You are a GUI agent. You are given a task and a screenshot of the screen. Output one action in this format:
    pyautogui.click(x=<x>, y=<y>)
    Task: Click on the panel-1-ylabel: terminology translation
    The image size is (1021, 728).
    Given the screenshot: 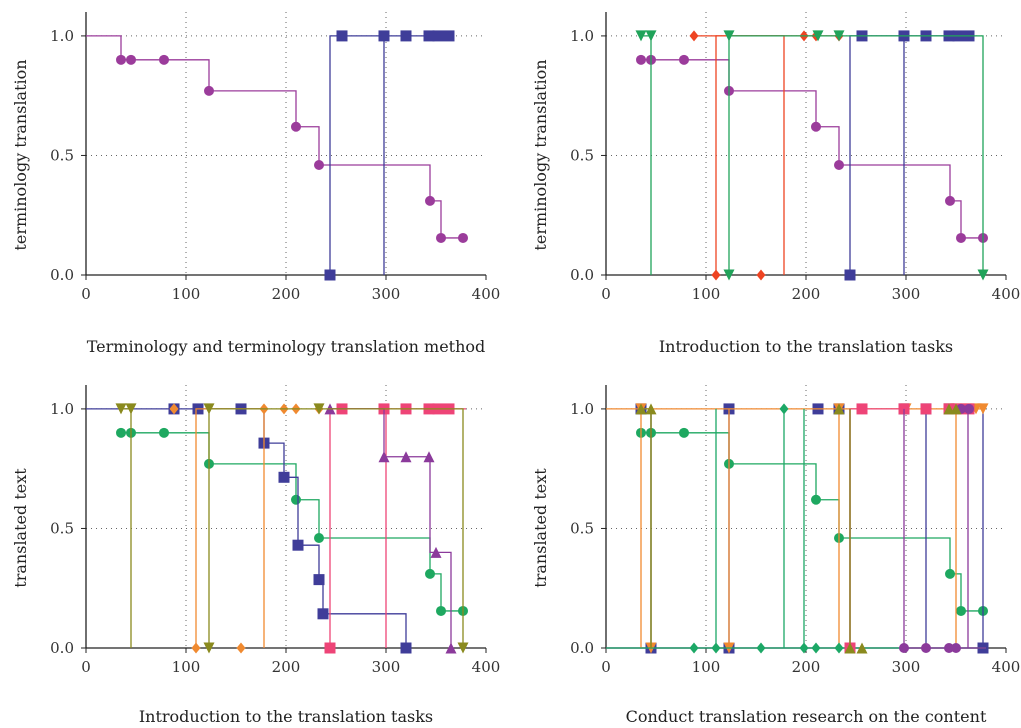 What is the action you would take?
    pyautogui.click(x=20, y=154)
    